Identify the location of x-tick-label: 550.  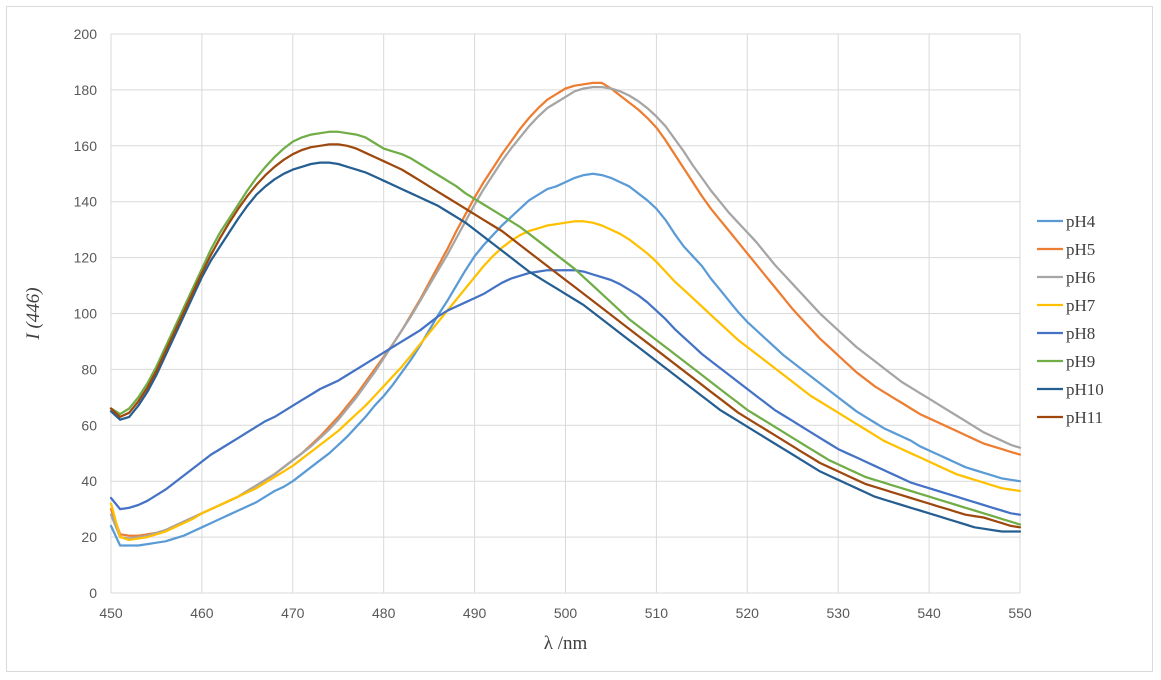
(1020, 613).